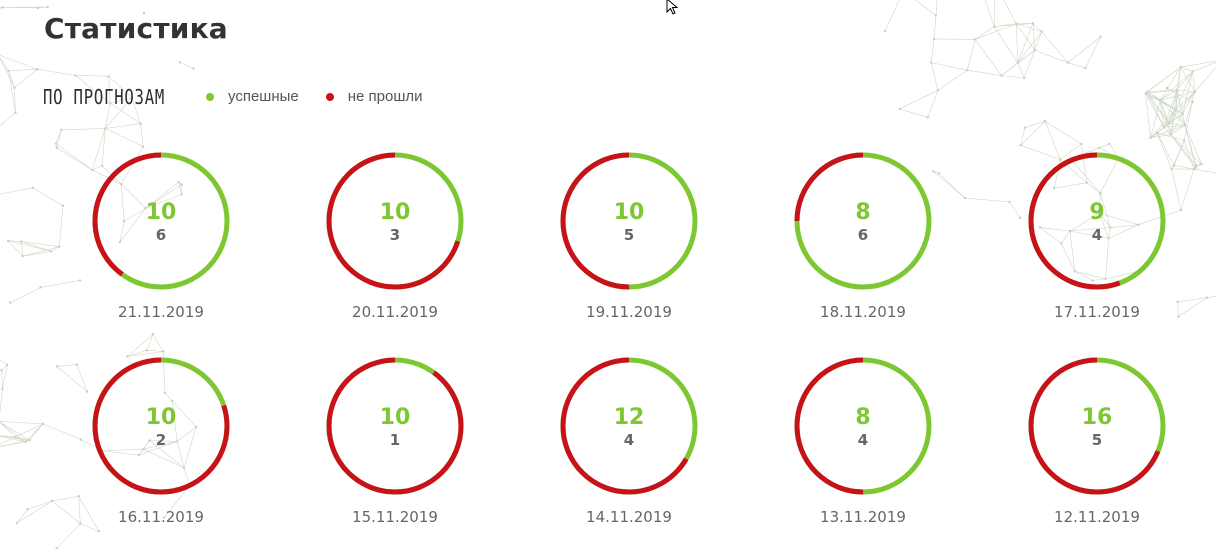  I want to click on donut-date-label: 12.11.2019, so click(1097, 517).